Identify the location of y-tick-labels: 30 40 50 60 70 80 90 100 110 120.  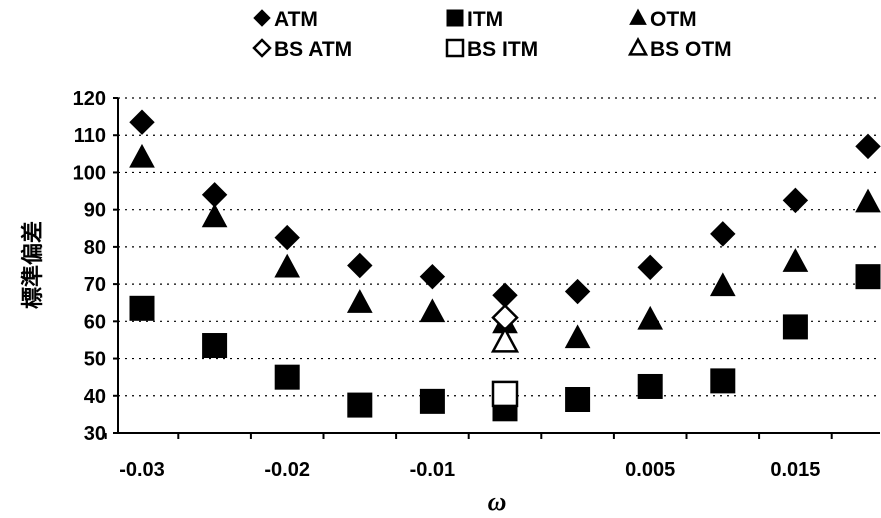
(89, 266).